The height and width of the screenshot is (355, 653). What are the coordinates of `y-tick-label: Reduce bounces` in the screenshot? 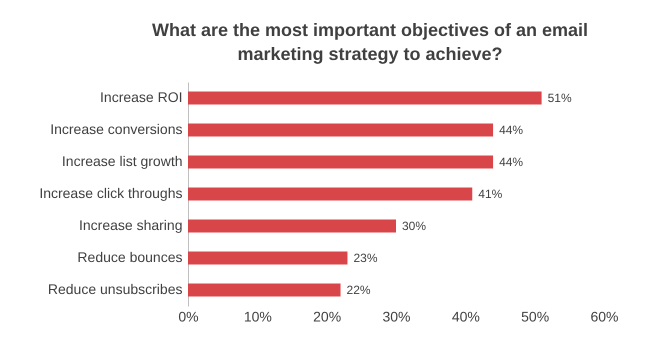 It's located at (129, 257).